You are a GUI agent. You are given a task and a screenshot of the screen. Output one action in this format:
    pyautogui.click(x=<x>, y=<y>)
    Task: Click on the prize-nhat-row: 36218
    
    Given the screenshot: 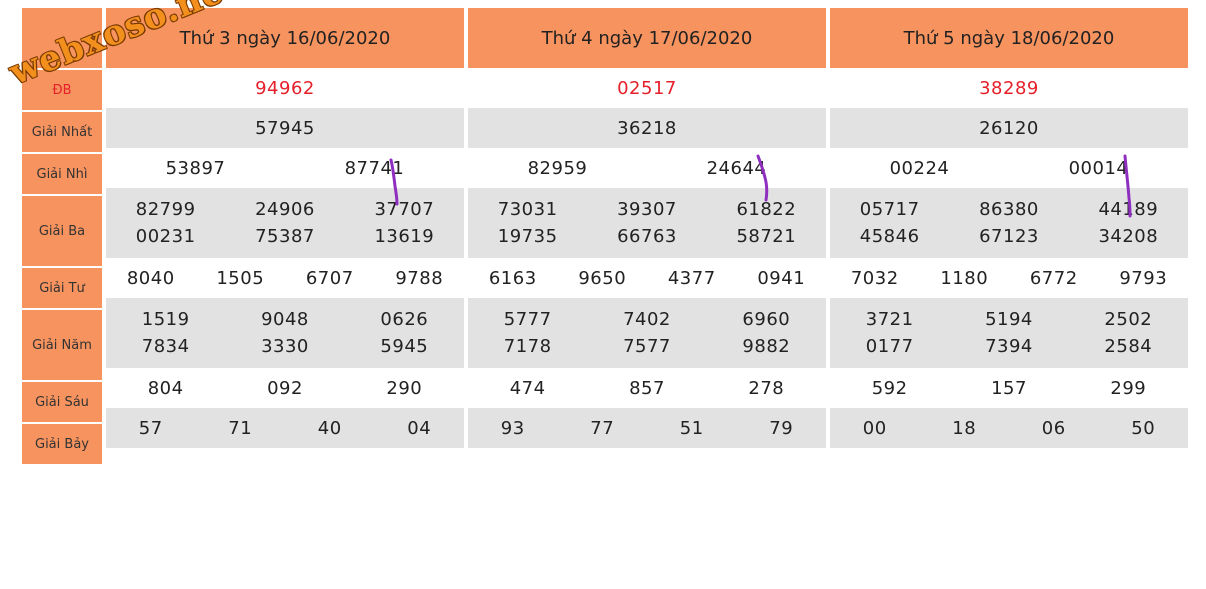 What is the action you would take?
    pyautogui.click(x=647, y=128)
    